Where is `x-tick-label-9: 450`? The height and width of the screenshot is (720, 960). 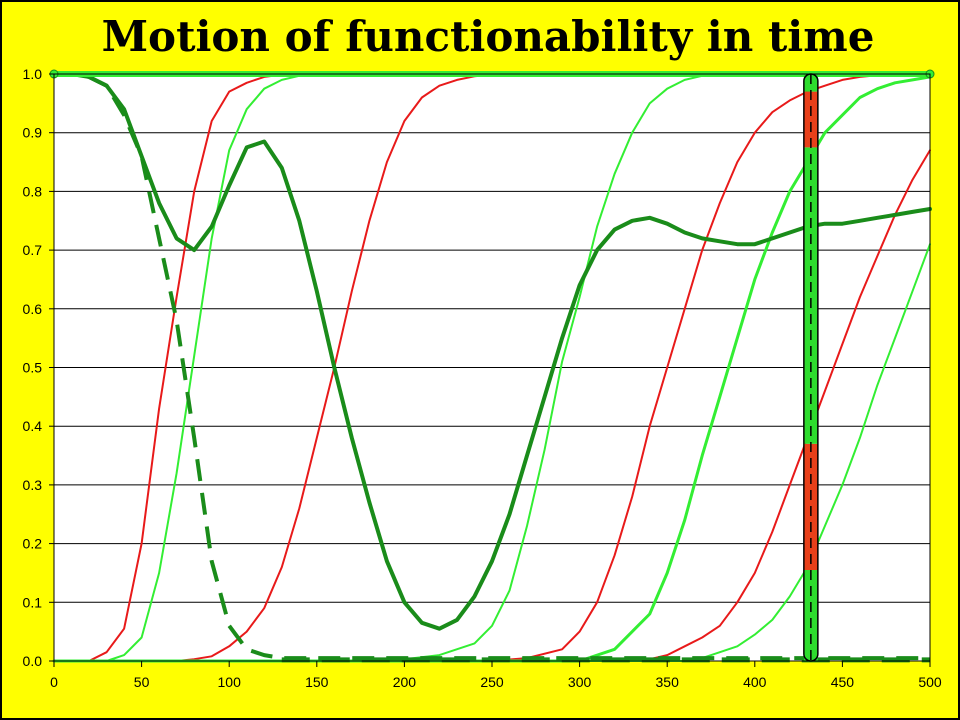
x-tick-label-9: 450 is located at coordinates (843, 682).